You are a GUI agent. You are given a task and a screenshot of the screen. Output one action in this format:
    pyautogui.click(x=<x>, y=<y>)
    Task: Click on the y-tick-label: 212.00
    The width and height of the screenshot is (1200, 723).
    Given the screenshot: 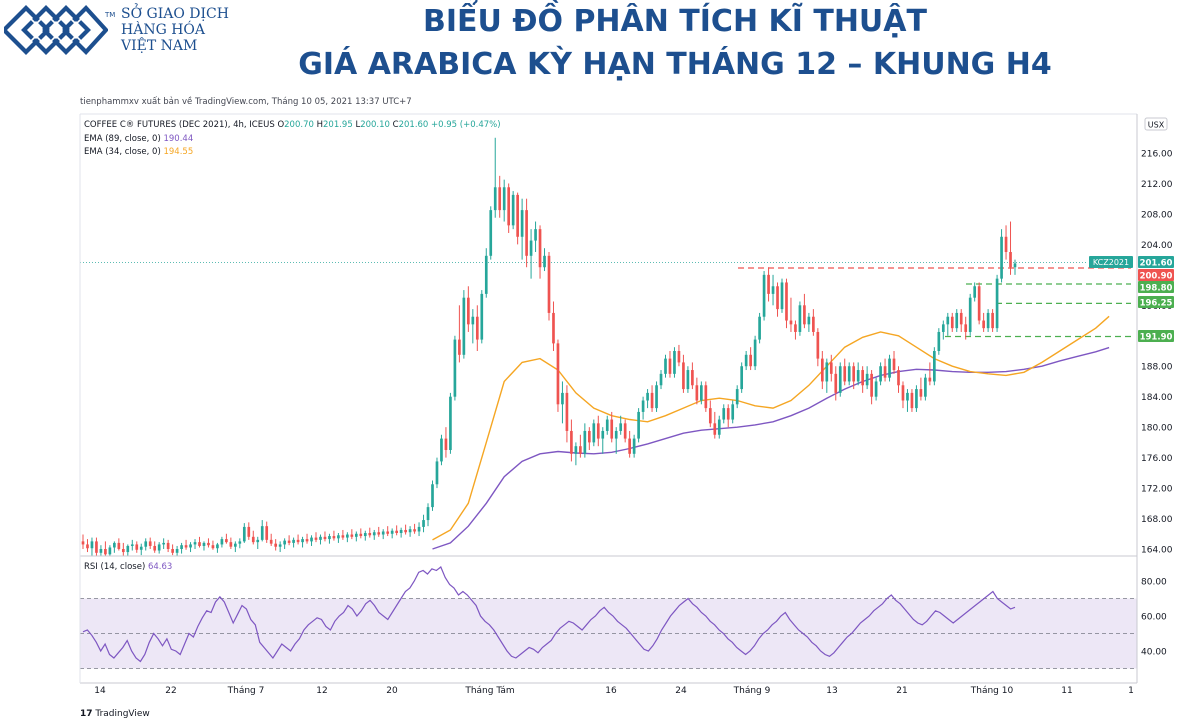 What is the action you would take?
    pyautogui.click(x=1157, y=185)
    